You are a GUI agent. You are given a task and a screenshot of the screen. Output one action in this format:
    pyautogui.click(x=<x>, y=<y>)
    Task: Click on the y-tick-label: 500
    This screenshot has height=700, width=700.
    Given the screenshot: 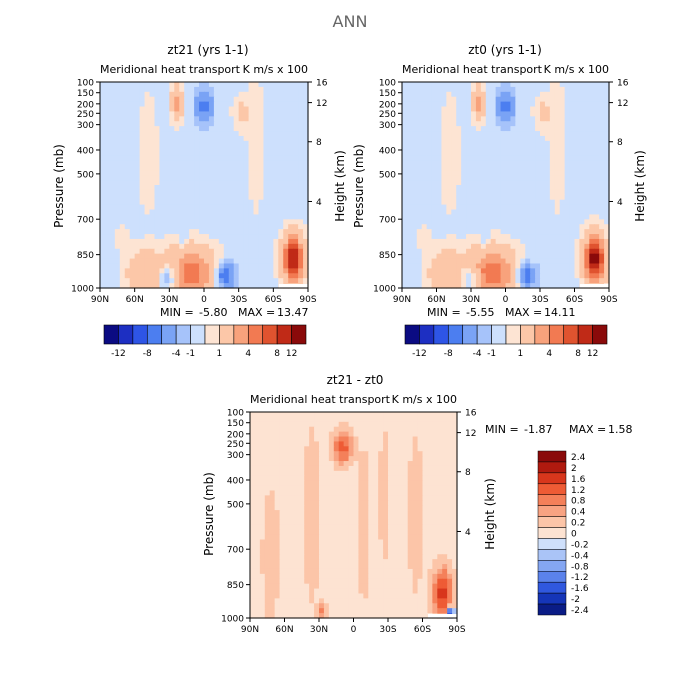 What is the action you would take?
    pyautogui.click(x=387, y=175)
    